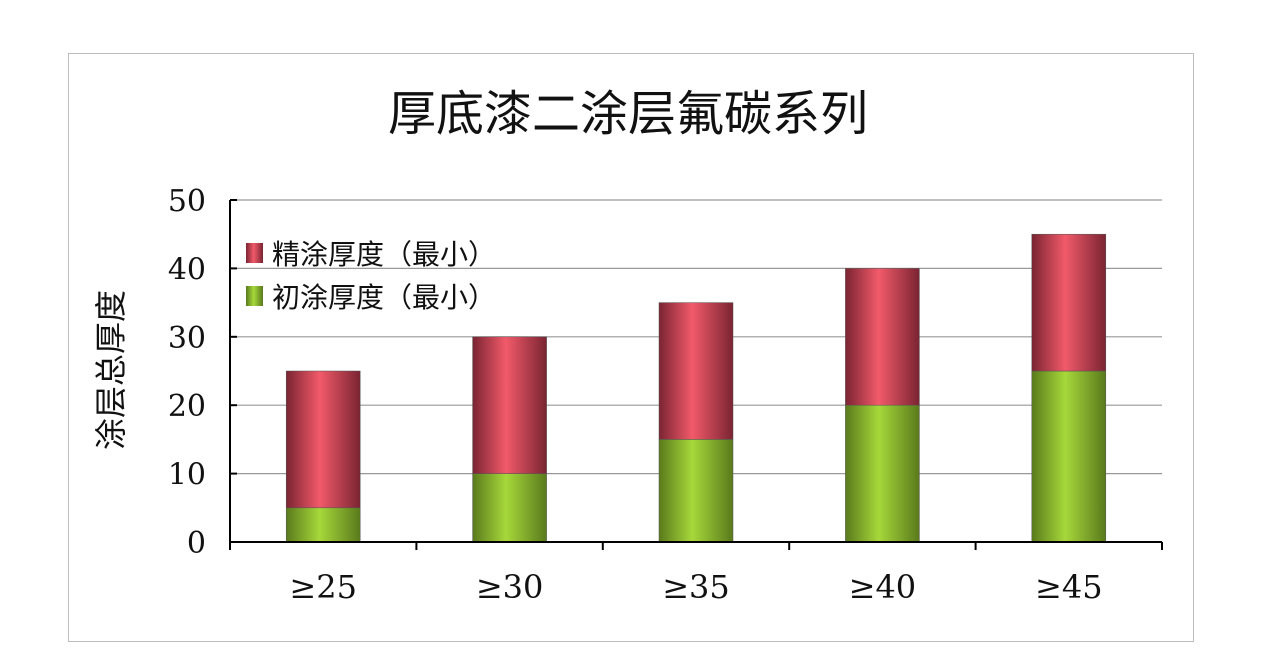 The height and width of the screenshot is (656, 1280). What do you see at coordinates (384, 297) in the screenshot?
I see `legend-label: 初涂厚度（最小）` at bounding box center [384, 297].